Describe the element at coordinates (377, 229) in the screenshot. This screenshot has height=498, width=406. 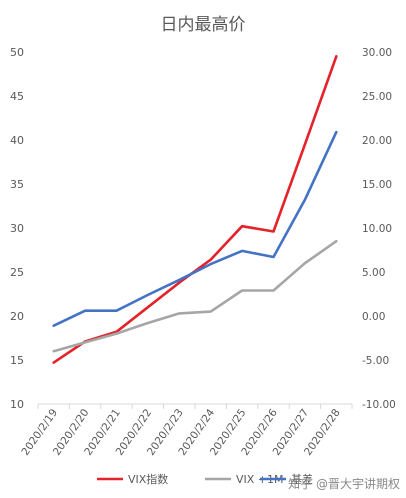
I see `y-right-tick-label: 10.00` at that location.